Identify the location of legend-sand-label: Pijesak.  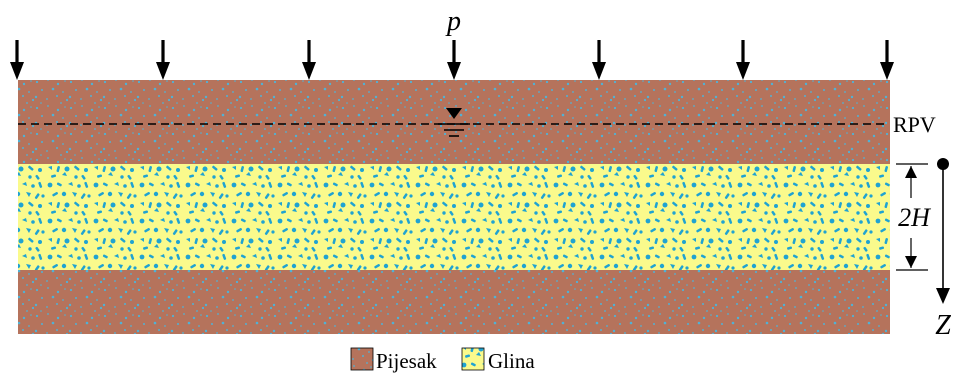
(406, 361).